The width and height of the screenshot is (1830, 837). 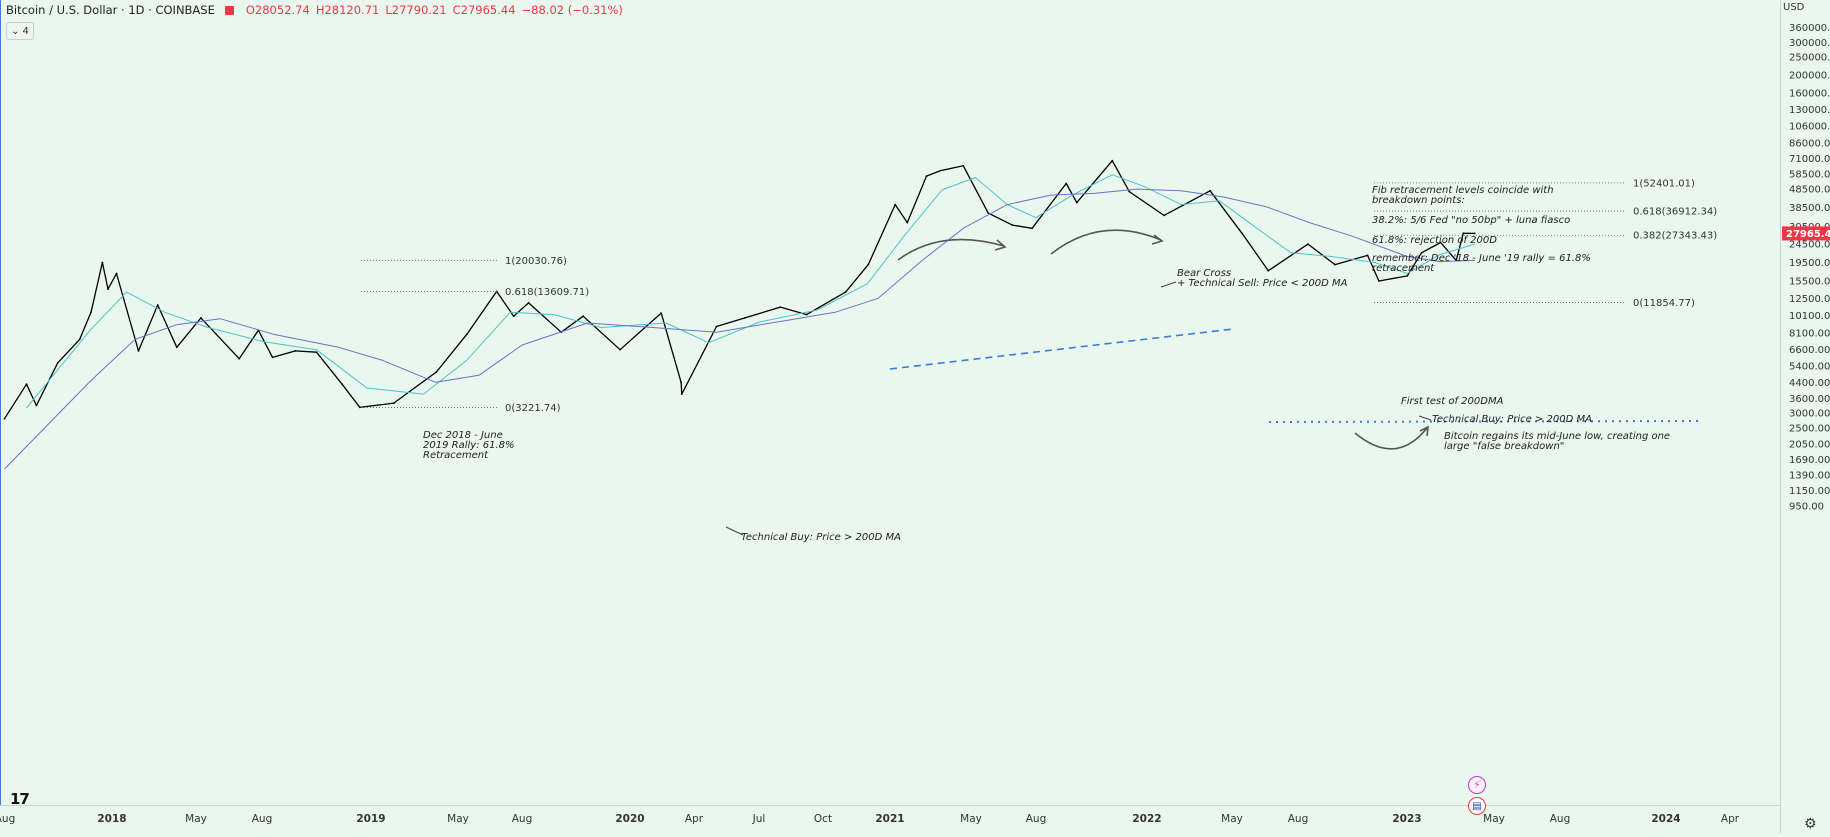 I want to click on price-tick-label: 2500.00, so click(x=1809, y=428).